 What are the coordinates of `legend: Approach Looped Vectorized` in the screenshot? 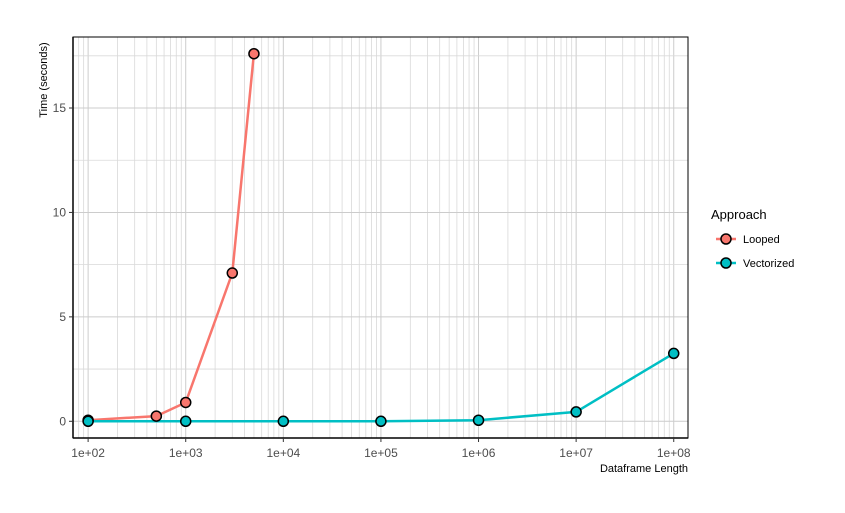 It's located at (752, 238).